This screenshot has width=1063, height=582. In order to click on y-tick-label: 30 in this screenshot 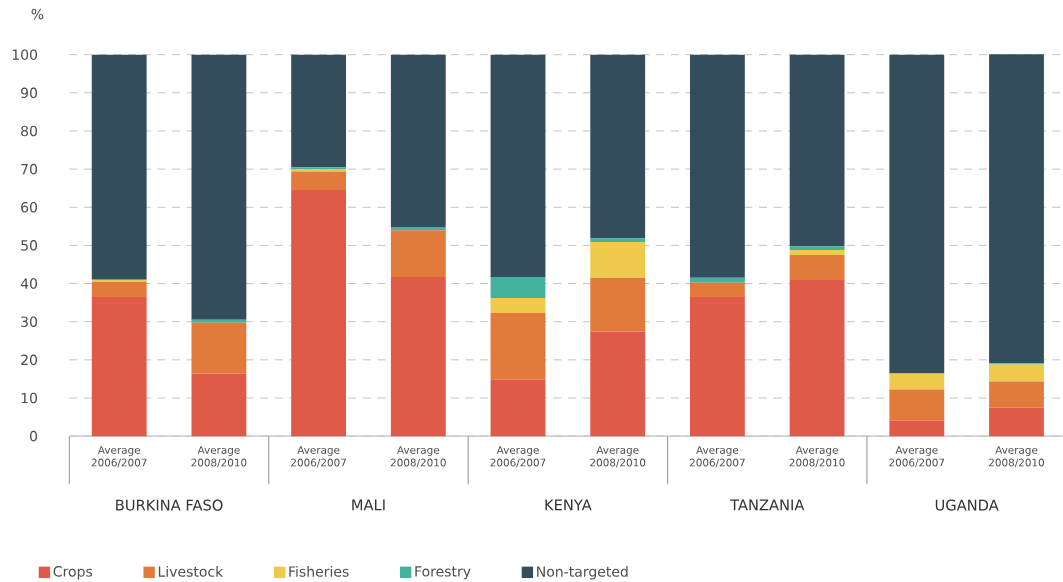, I will do `click(29, 322)`.